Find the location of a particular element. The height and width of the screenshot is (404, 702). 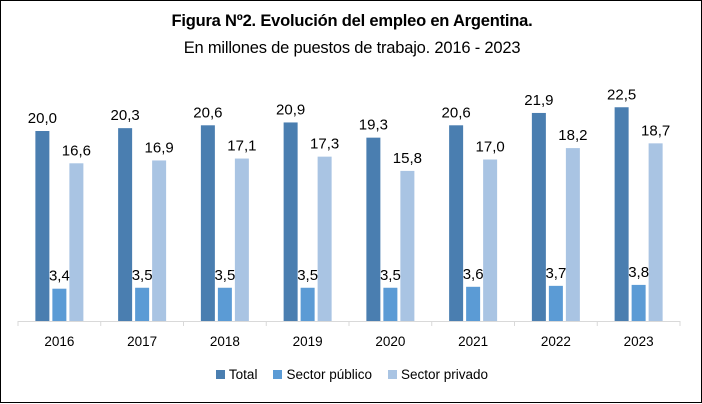

x-tick-label: 2016 is located at coordinates (59, 341).